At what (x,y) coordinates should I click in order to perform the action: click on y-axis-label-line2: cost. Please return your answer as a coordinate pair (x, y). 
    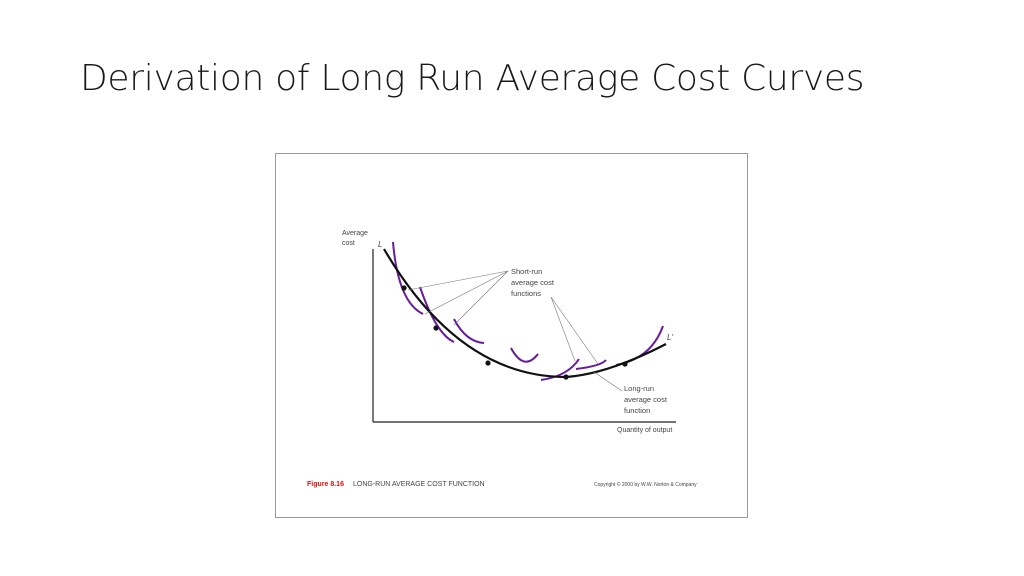
    Looking at the image, I should click on (348, 243).